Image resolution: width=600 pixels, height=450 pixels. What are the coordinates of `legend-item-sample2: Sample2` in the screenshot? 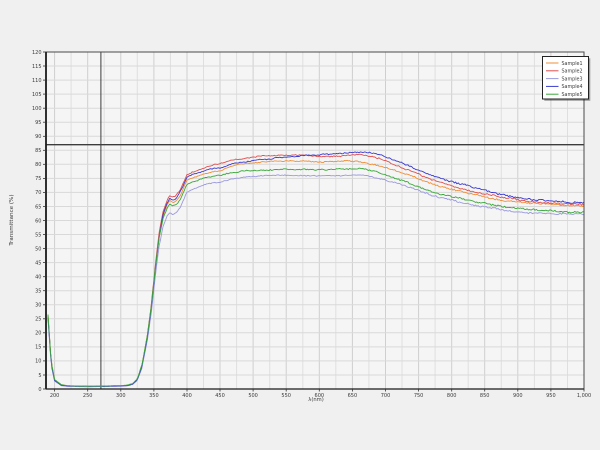 It's located at (564, 72).